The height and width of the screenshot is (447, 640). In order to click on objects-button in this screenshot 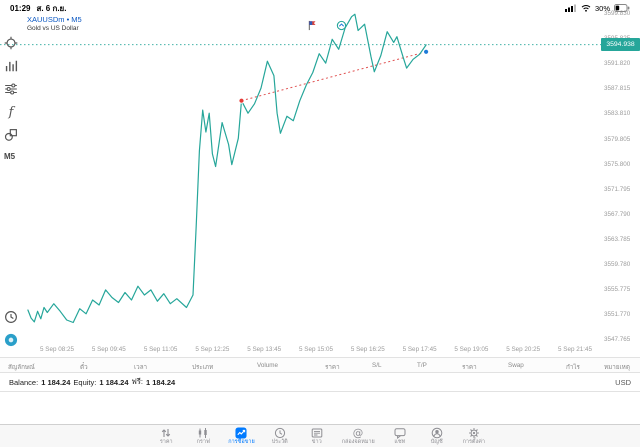, I will do `click(11, 135)`.